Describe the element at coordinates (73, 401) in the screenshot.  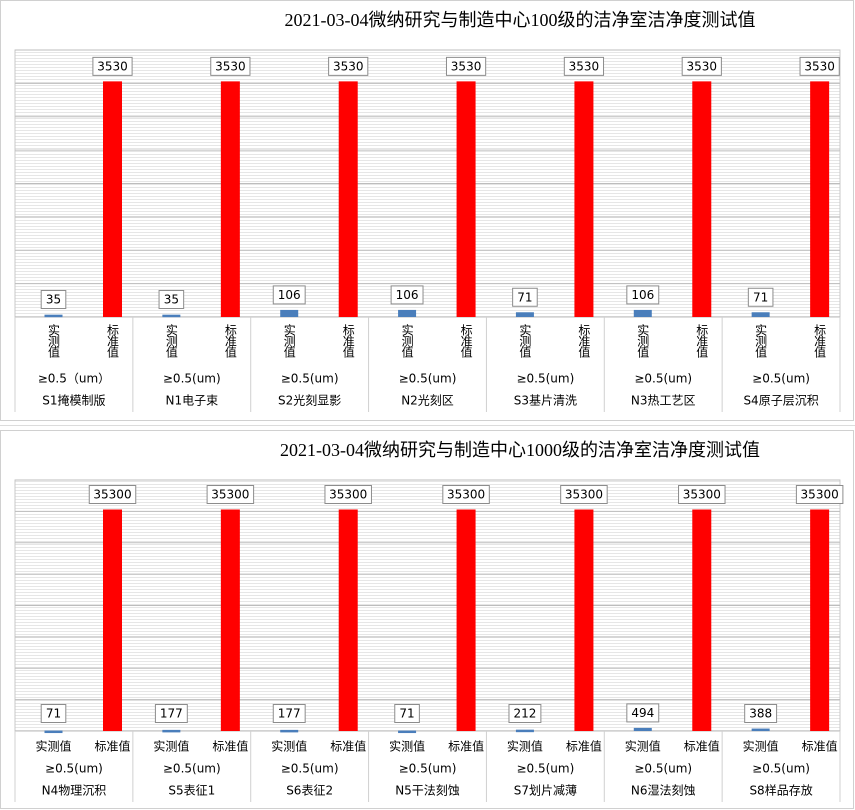
I see `category-label: S1掩模制版` at that location.